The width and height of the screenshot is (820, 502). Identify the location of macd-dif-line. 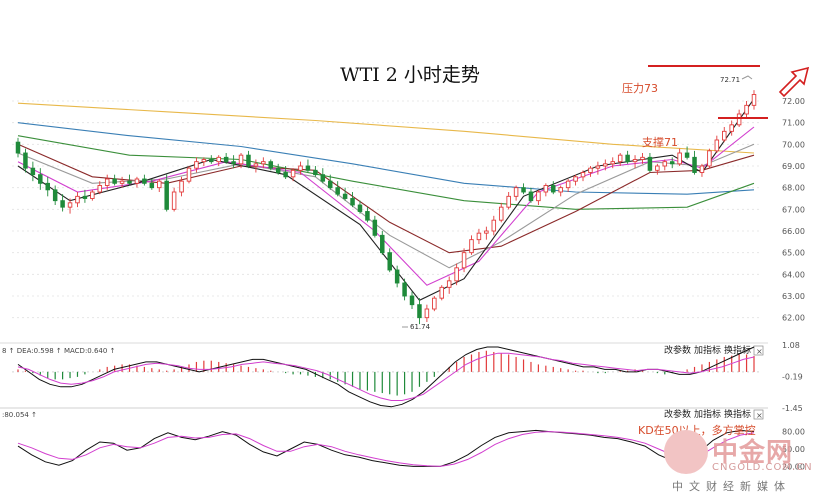
(386, 377).